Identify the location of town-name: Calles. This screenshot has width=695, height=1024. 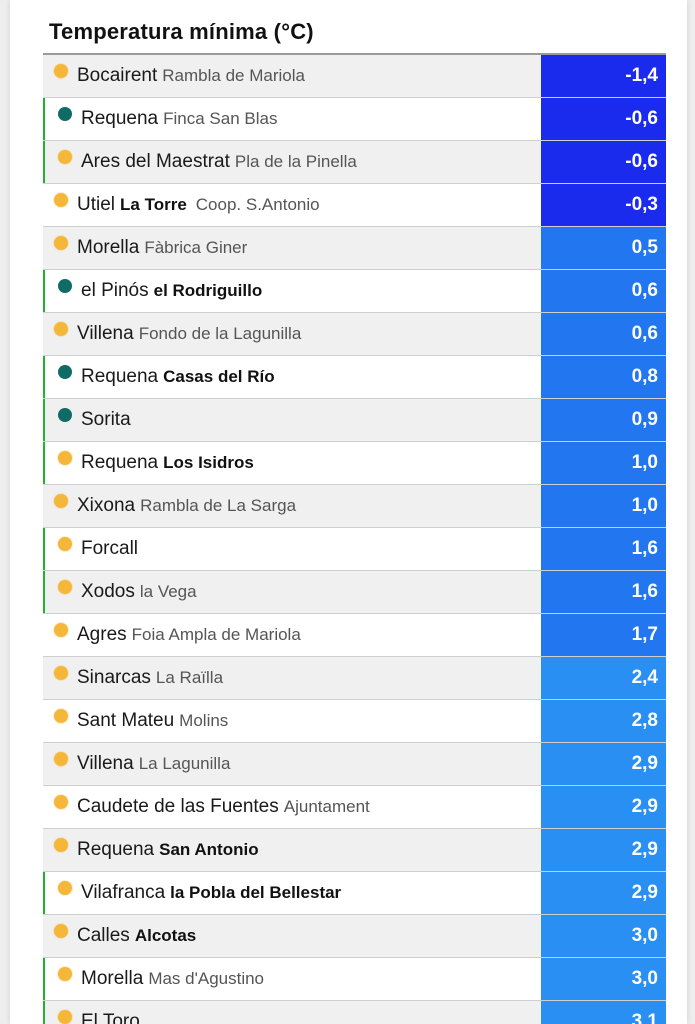
(103, 935).